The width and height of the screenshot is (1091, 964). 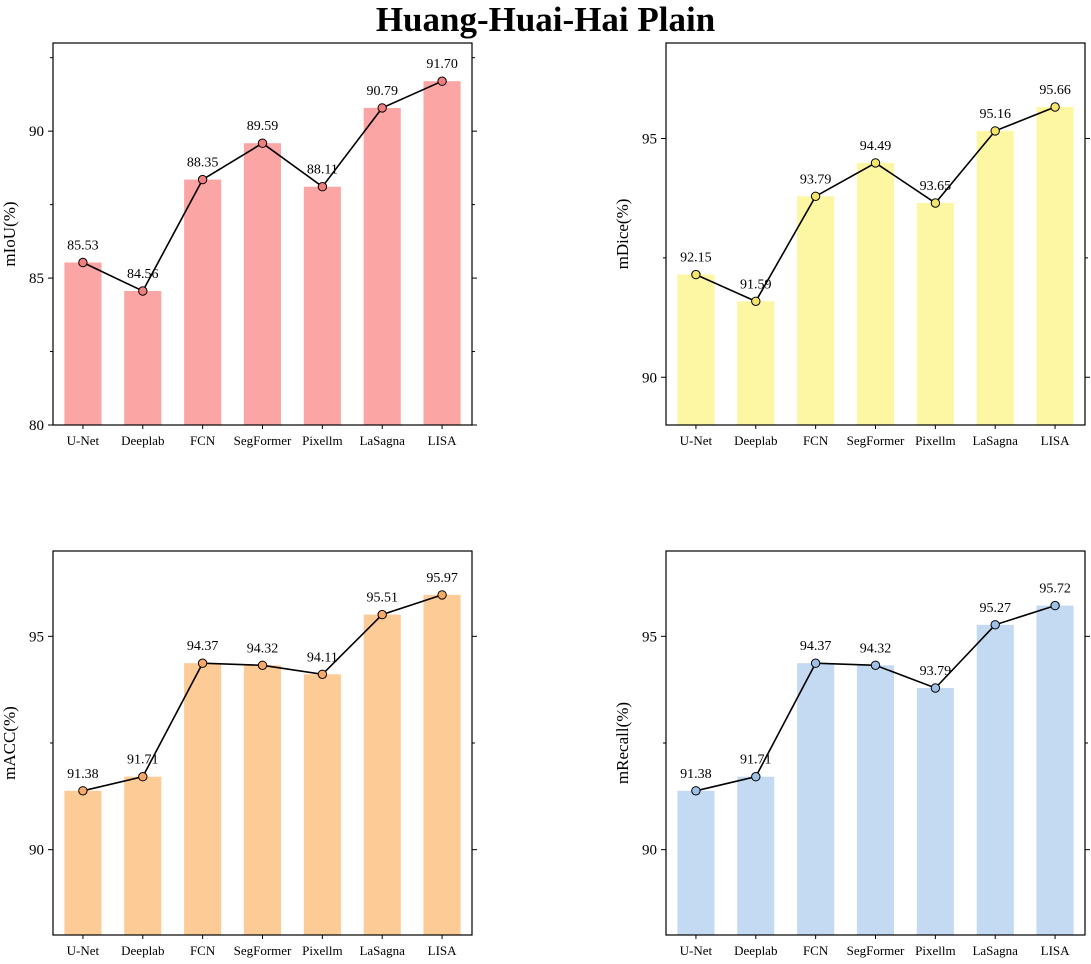 What do you see at coordinates (816, 179) in the screenshot?
I see `value-label: 93.79` at bounding box center [816, 179].